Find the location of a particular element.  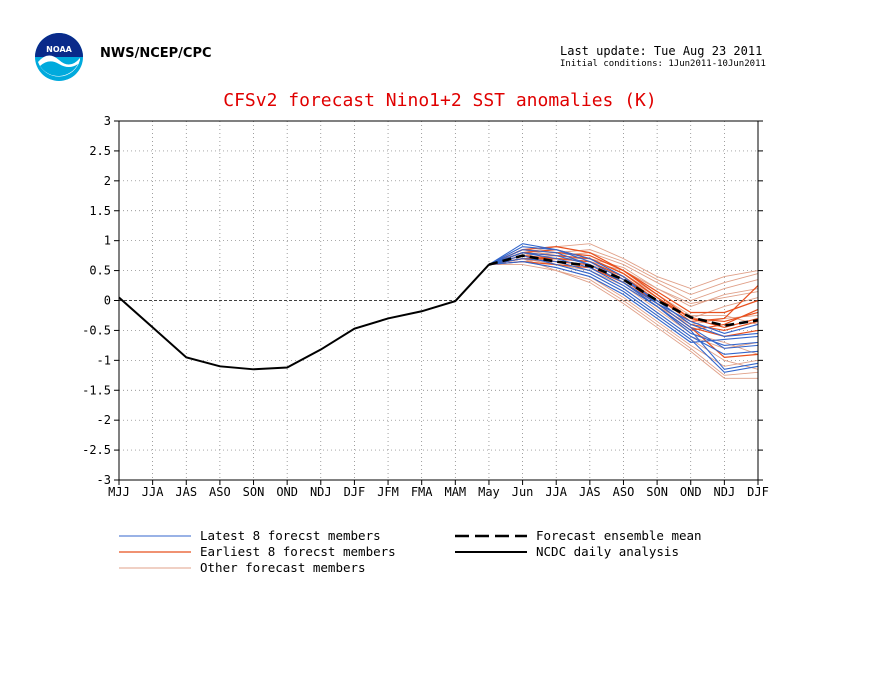

ensemble-mean-line-path is located at coordinates (623, 290).